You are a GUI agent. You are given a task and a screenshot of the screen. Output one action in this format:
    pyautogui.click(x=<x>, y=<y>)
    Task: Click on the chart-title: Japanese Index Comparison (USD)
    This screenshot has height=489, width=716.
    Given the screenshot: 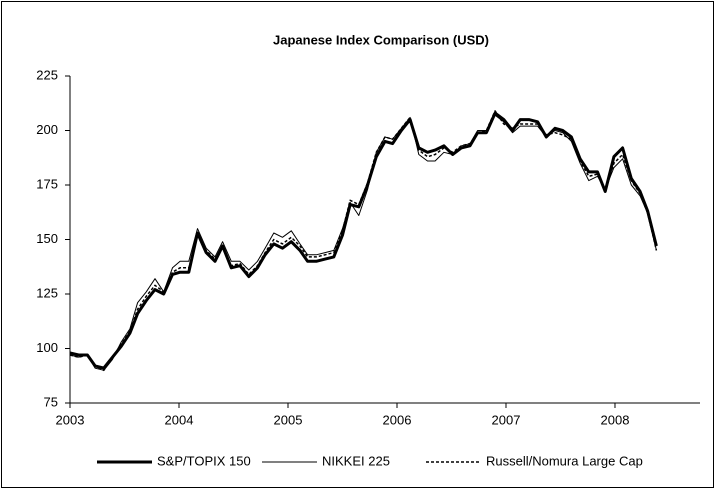 What is the action you would take?
    pyautogui.click(x=381, y=39)
    